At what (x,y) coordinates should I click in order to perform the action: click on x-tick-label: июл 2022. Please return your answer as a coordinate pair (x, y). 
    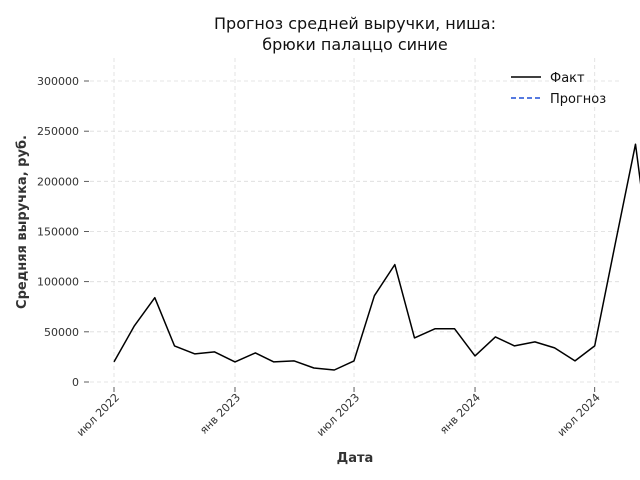
    Looking at the image, I should click on (98, 415).